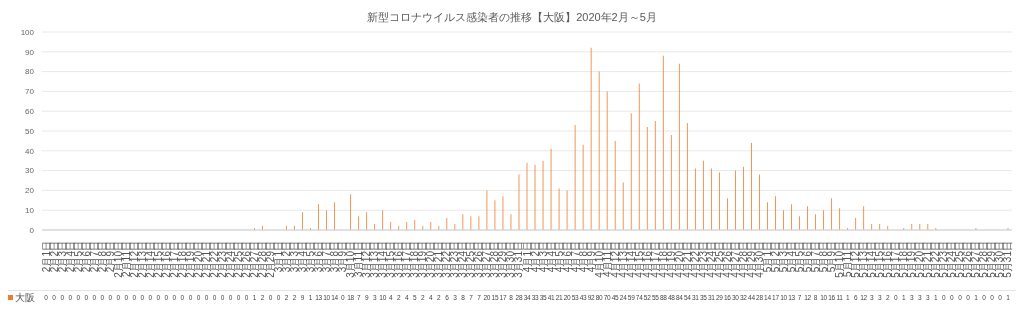  What do you see at coordinates (30, 151) in the screenshot?
I see `y-tick-label: 40` at bounding box center [30, 151].